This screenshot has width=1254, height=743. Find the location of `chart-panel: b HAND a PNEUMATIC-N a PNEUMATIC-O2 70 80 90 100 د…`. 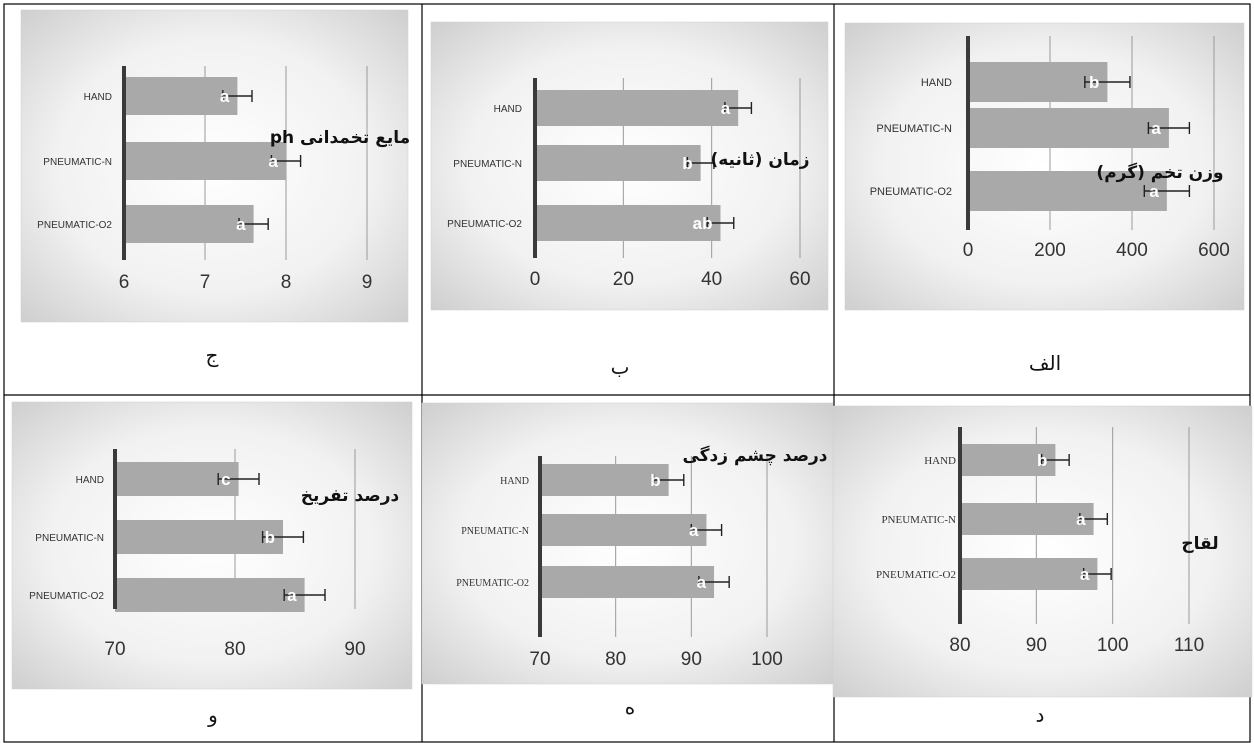

chart-panel: b HAND a PNEUMATIC-N a PNEUMATIC-O2 70 80 90 100 د… is located at coordinates (627, 543).